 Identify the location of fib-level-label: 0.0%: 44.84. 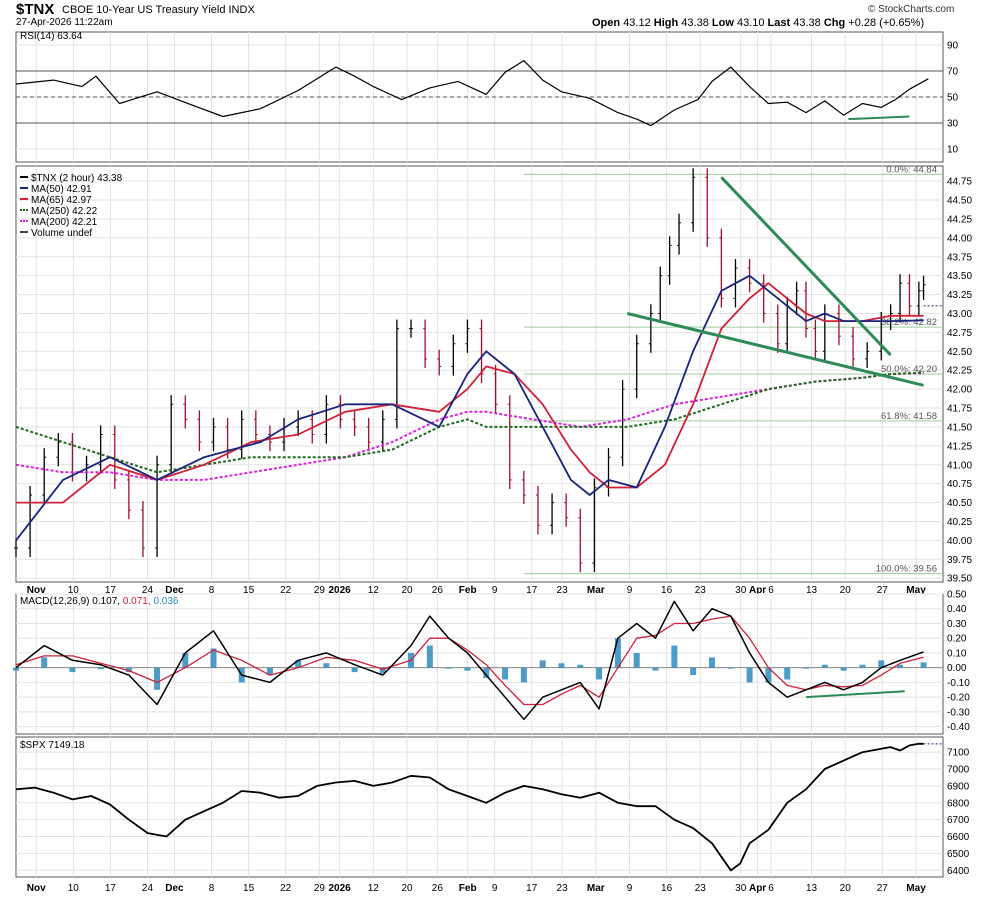
(911, 169).